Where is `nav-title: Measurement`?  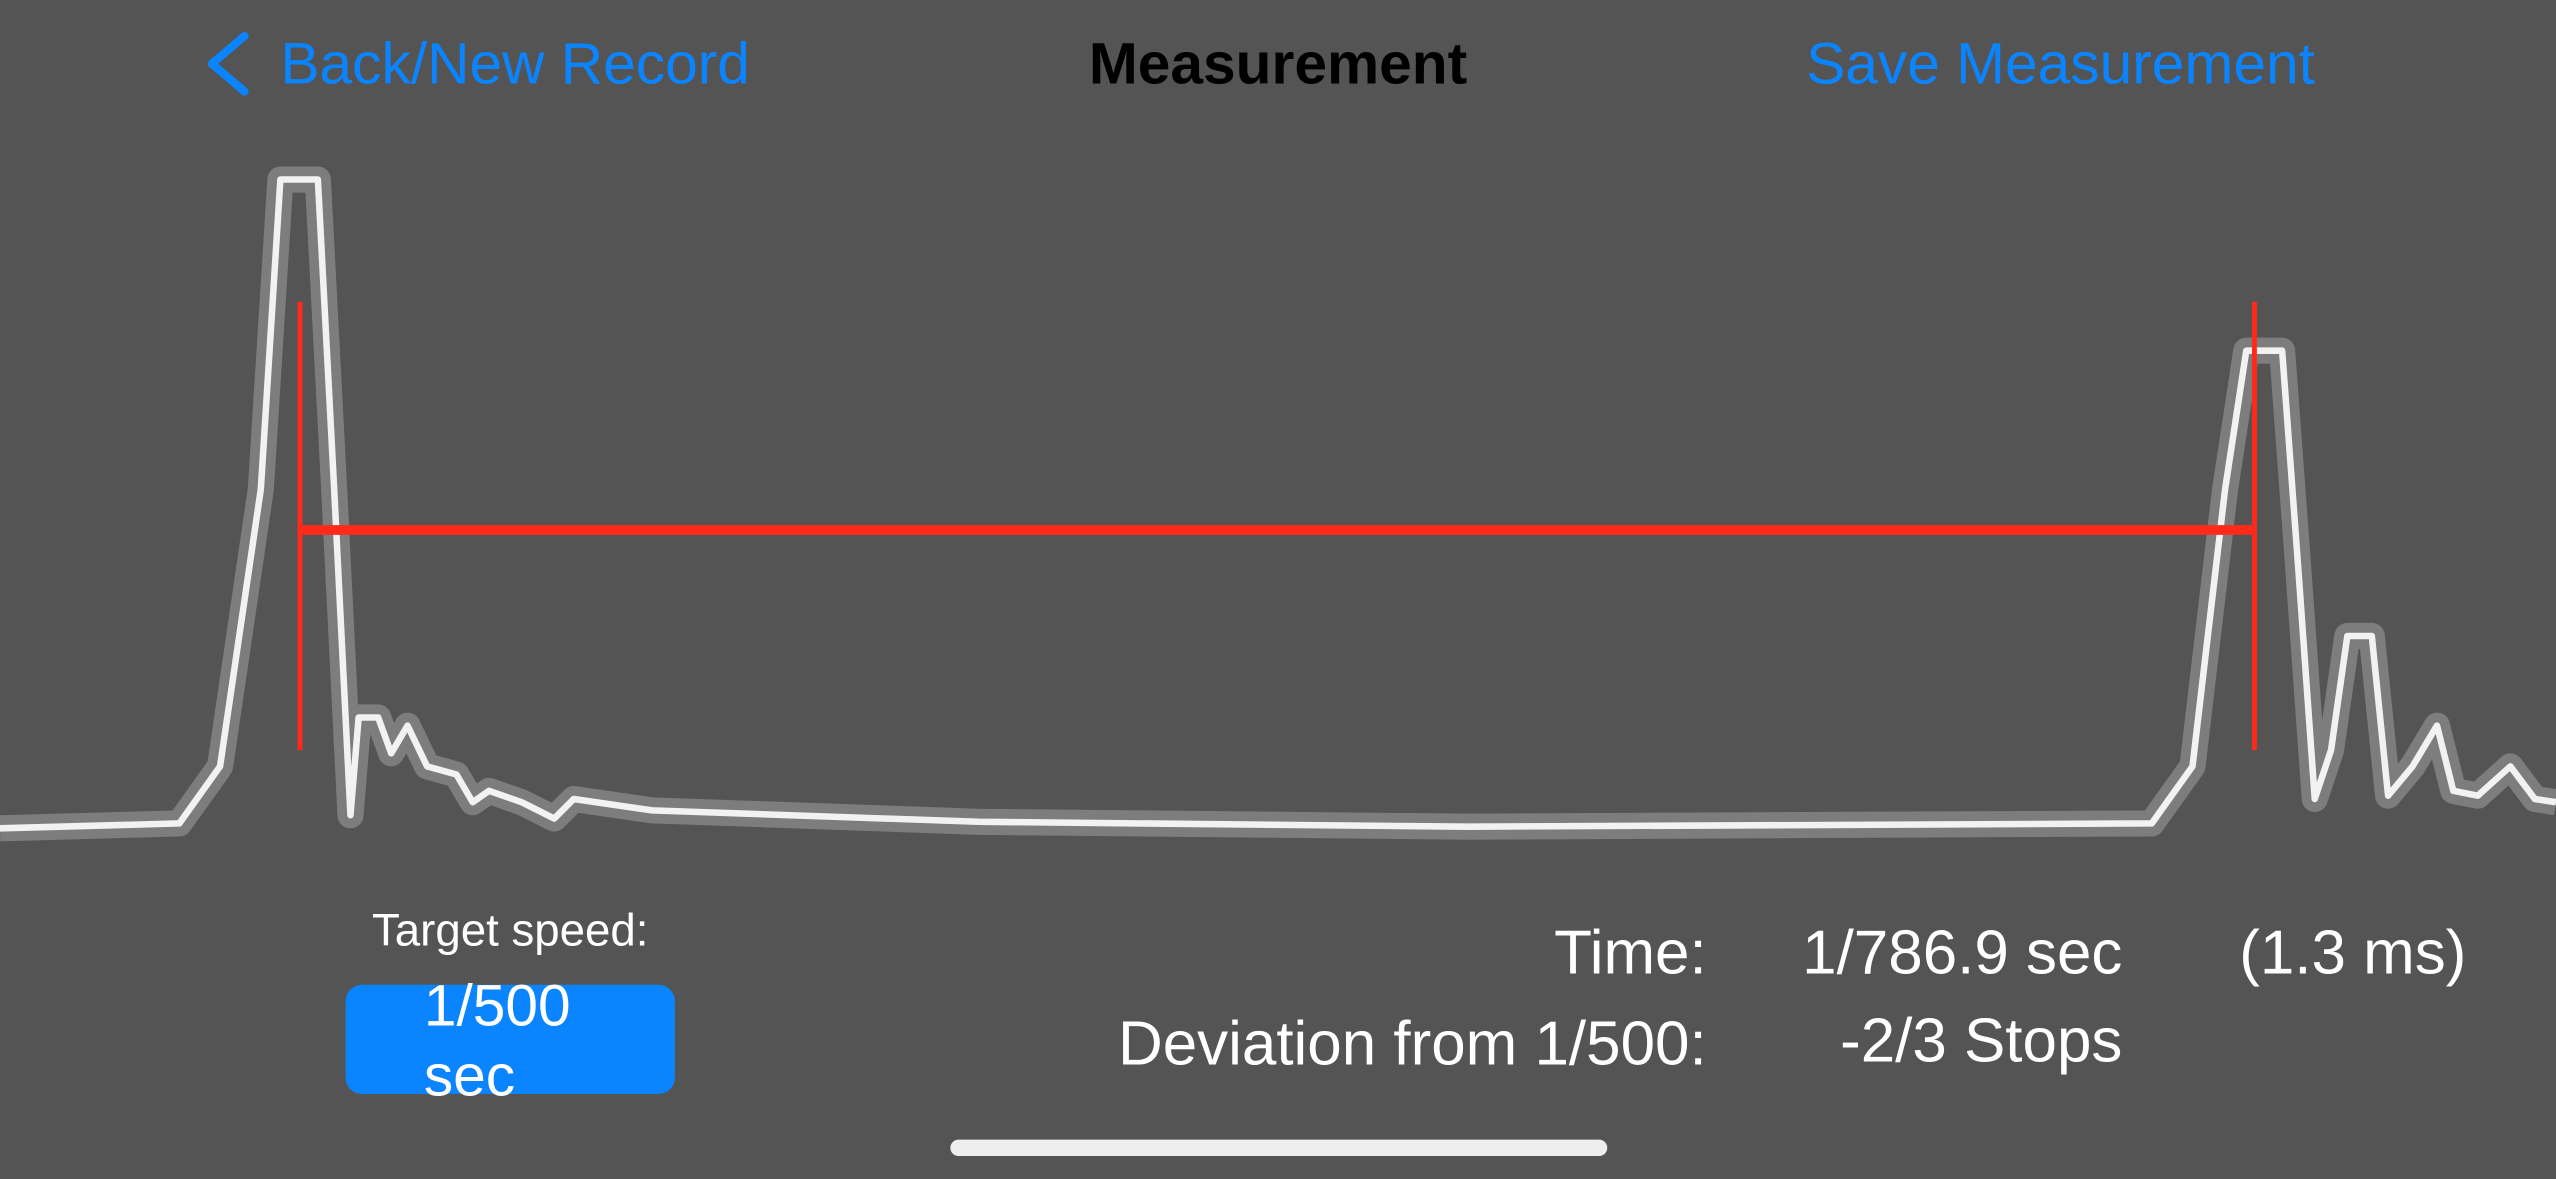
nav-title: Measurement is located at coordinates (1278, 63).